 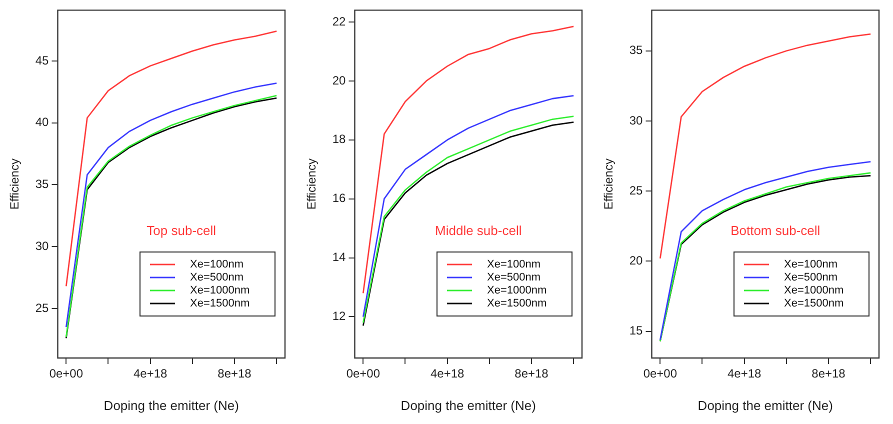 I want to click on y-tick-label: 18, so click(x=339, y=139).